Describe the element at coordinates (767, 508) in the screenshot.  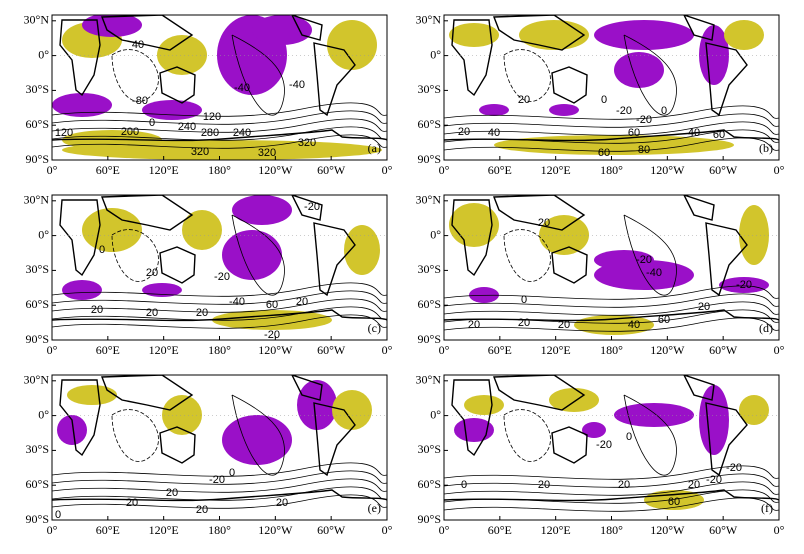
I see `panel-label: (f)` at that location.